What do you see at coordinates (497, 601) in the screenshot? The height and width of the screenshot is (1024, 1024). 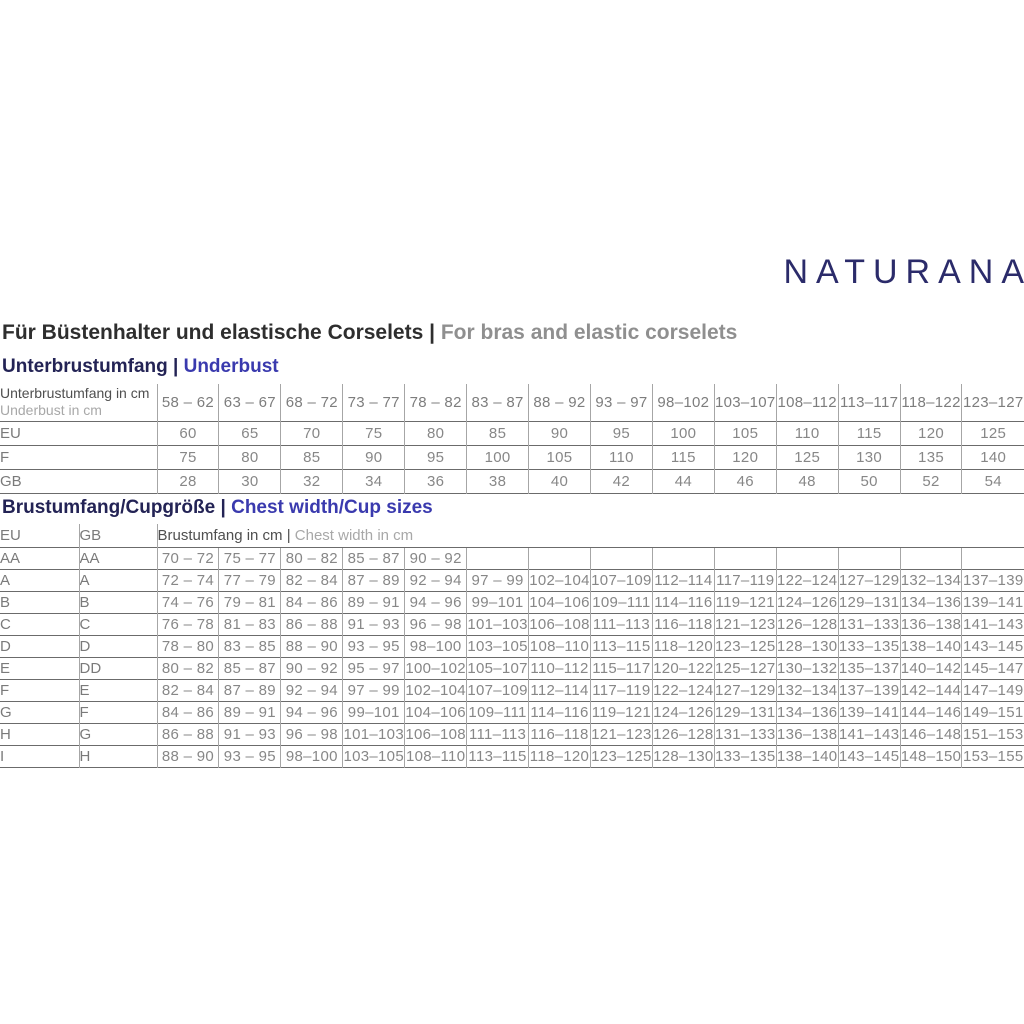 I see `range-cell: 99–101` at bounding box center [497, 601].